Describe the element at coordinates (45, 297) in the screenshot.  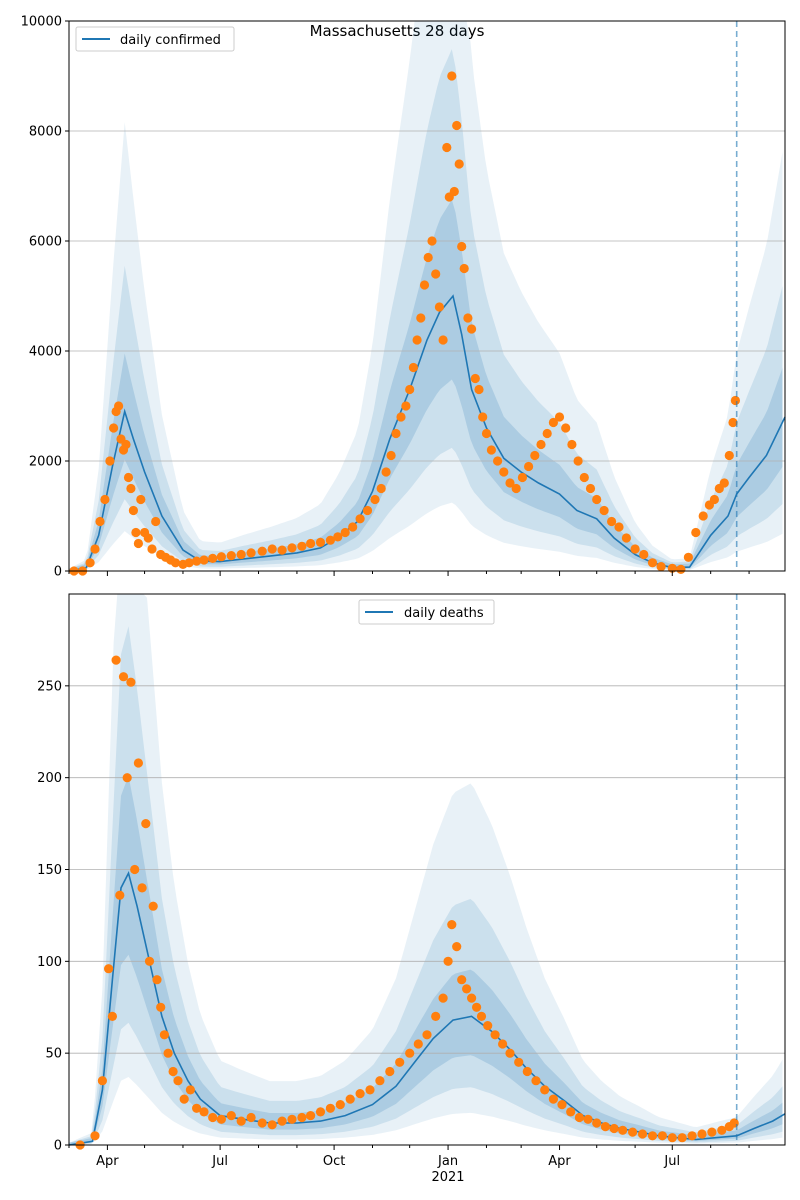
I see `confirmed-y-ticks: 0 2000 4000 6000 8000 10000` at that location.